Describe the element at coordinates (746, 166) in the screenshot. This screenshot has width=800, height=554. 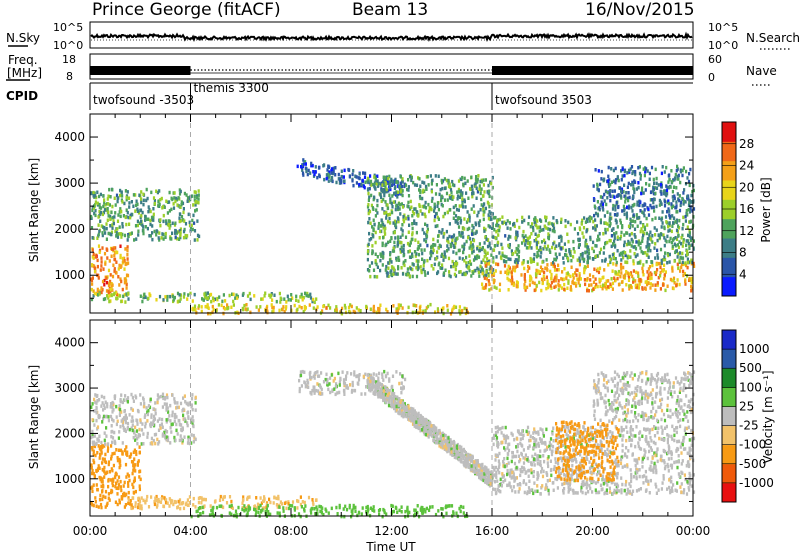
I see `power-colorbar-tick: 24` at that location.